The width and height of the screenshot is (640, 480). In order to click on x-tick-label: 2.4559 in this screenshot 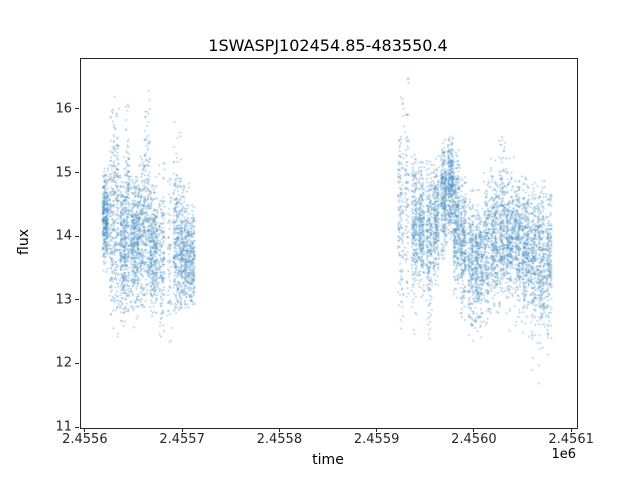, I will do `click(376, 439)`.